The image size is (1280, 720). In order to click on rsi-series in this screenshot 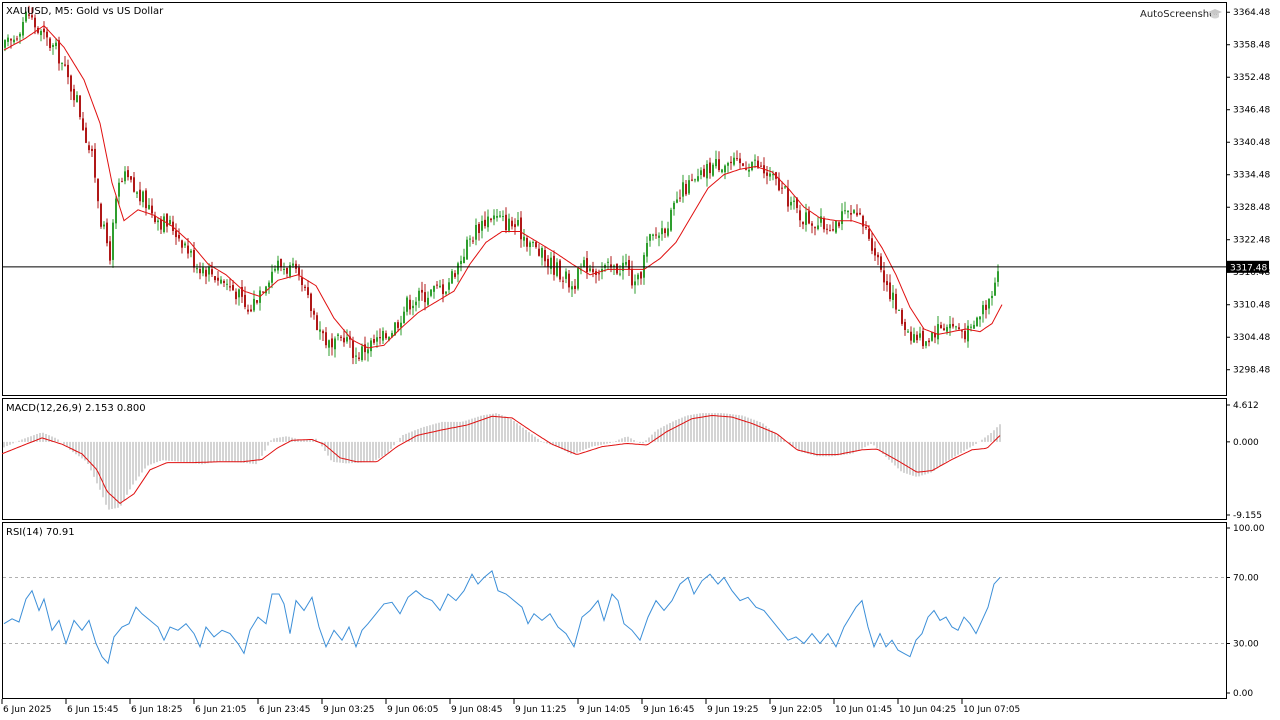, I will do `click(502, 617)`.